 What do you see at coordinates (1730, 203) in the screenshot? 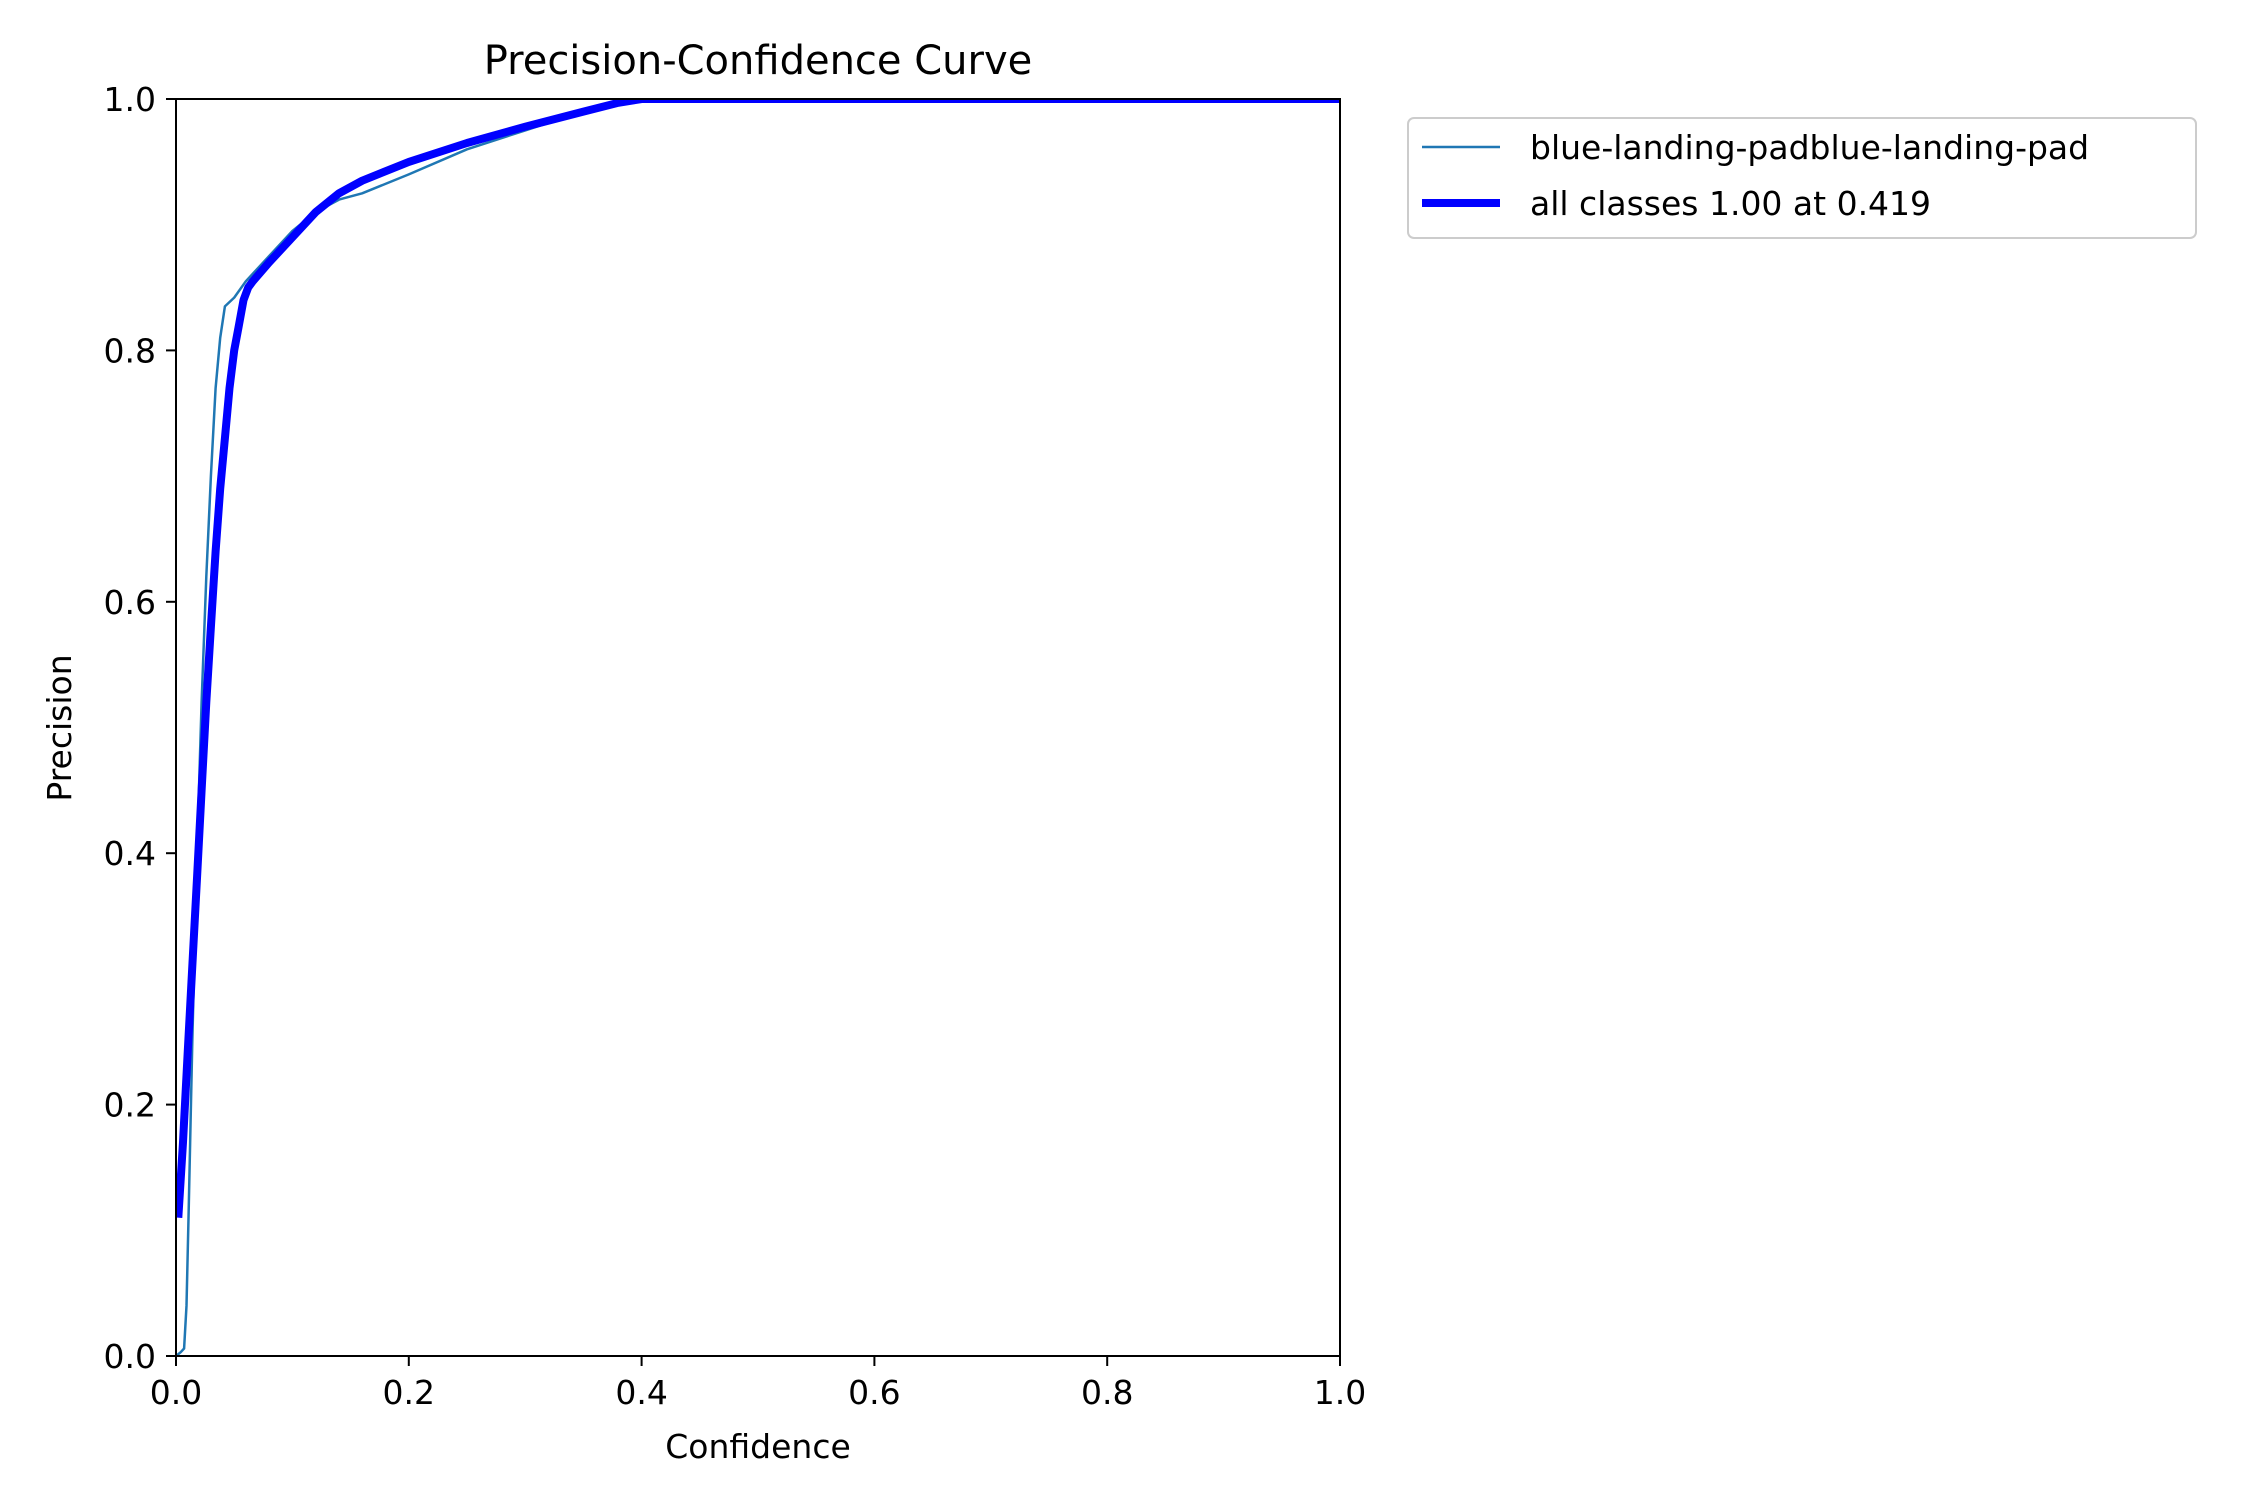
I see `legend-label-series-1: all classes 1.00 at 0.419` at bounding box center [1730, 203].